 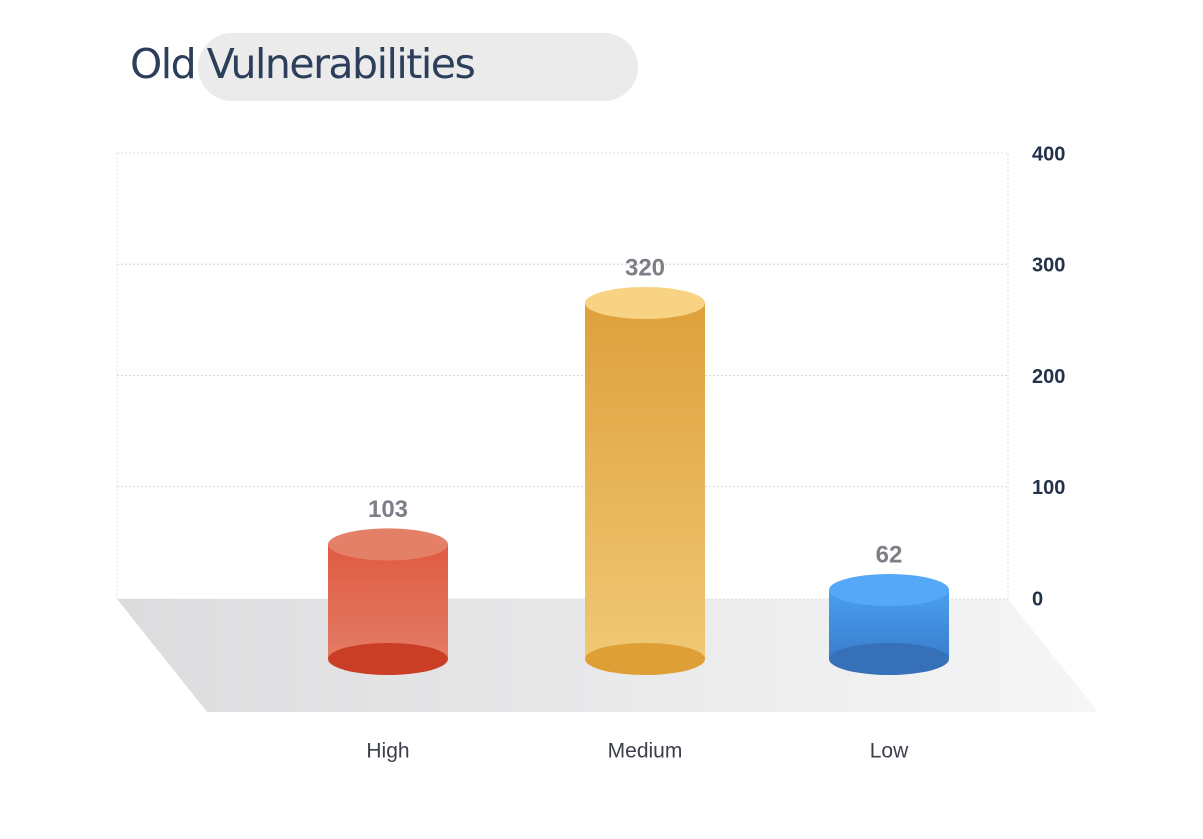 I want to click on x-tick-label: Medium, so click(x=645, y=751).